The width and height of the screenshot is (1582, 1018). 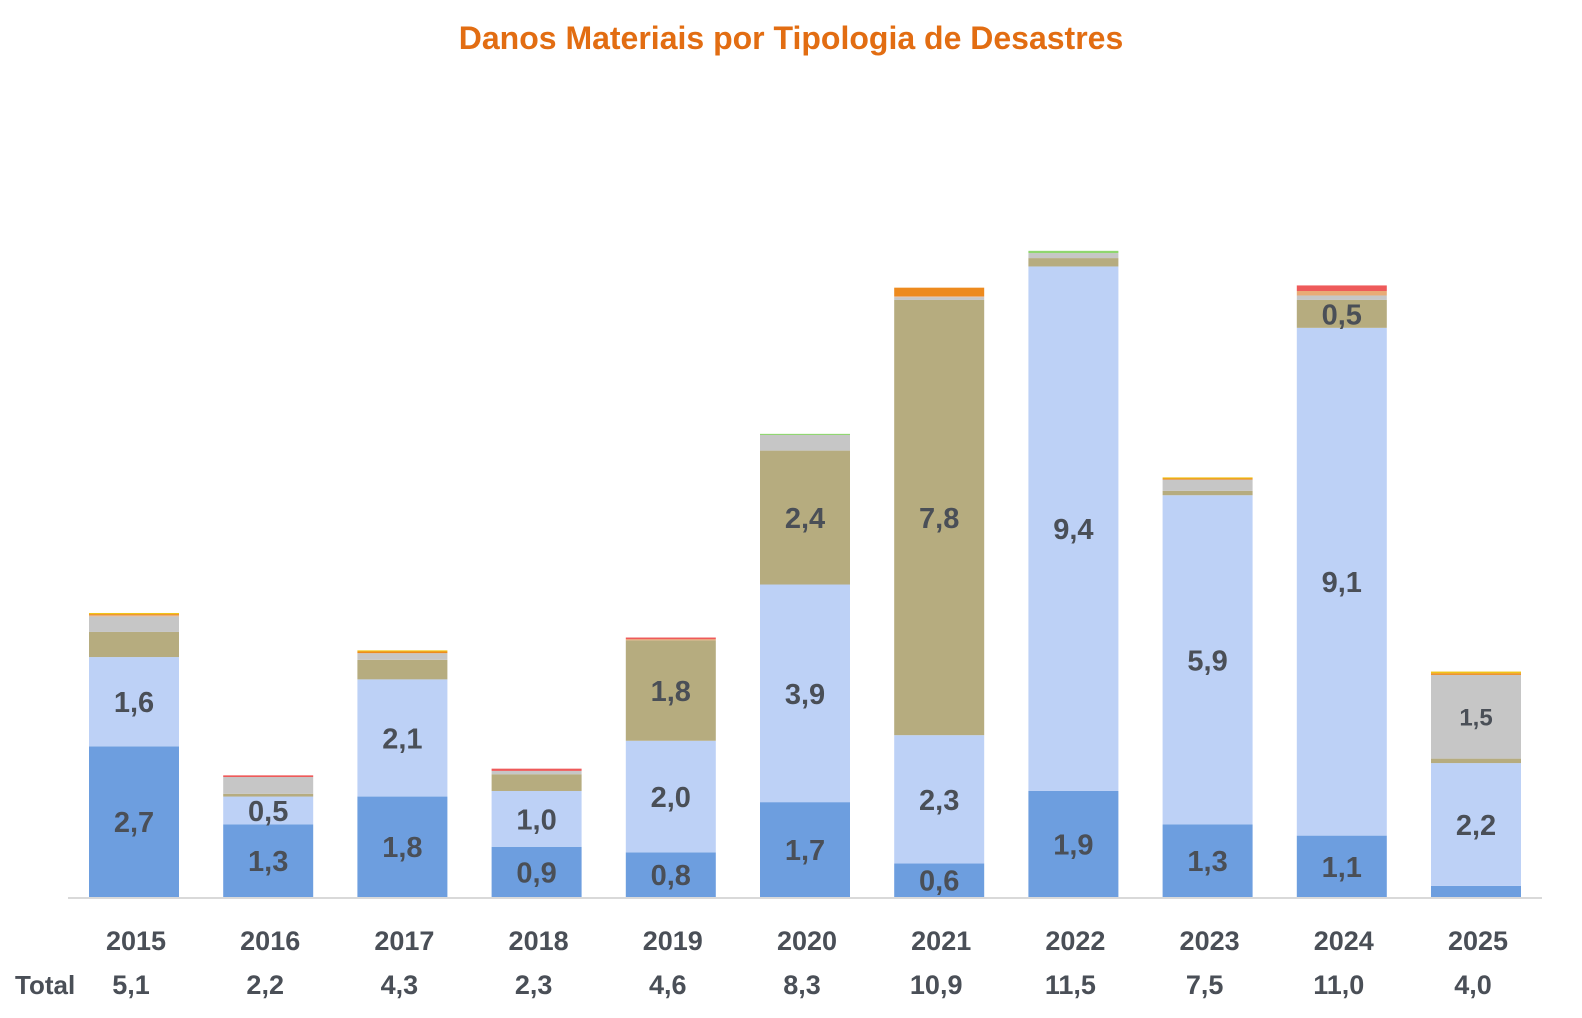 What do you see at coordinates (534, 985) in the screenshot?
I see `total-value-2018: 2,3` at bounding box center [534, 985].